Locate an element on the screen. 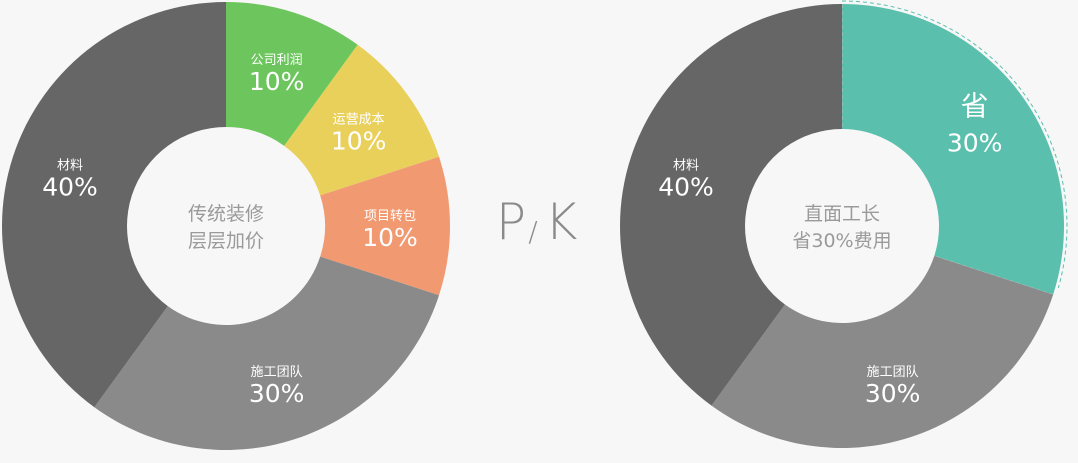  savings-inner-dashed-arc is located at coordinates (895, 186).